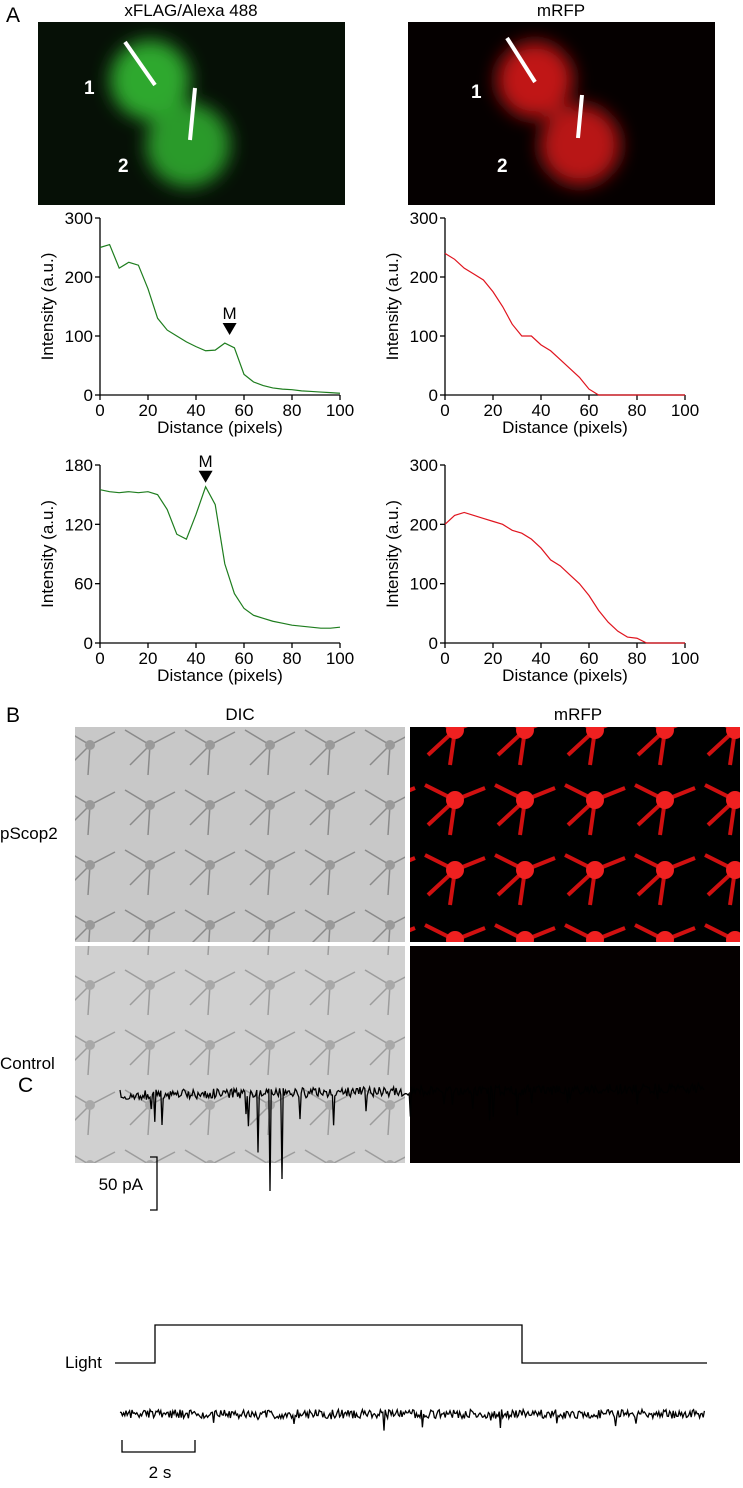  I want to click on image-title: DIC, so click(239, 714).